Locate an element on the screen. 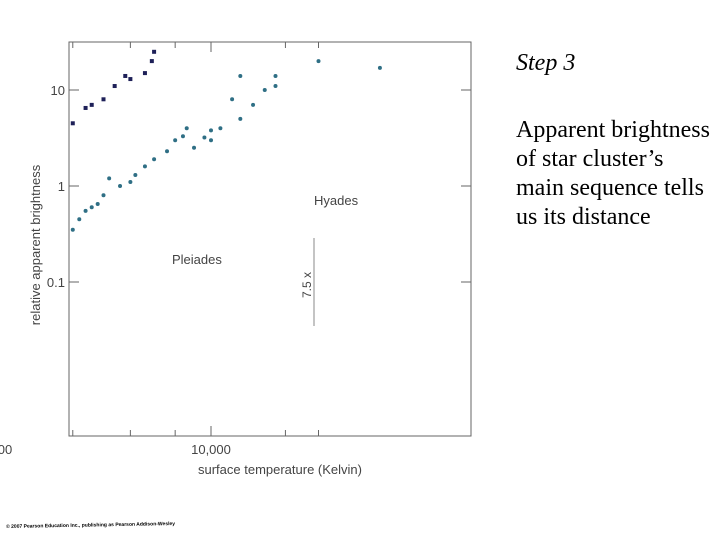 The width and height of the screenshot is (720, 540). x-tick-label: 6,000 is located at coordinates (6, 449).